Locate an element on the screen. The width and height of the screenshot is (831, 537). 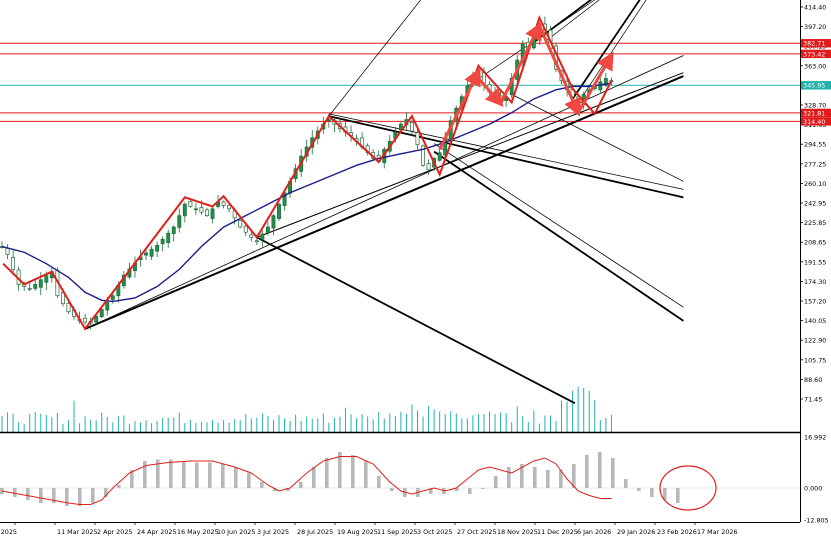
time-tick-label: 19 Aug 2025 is located at coordinates (357, 532).